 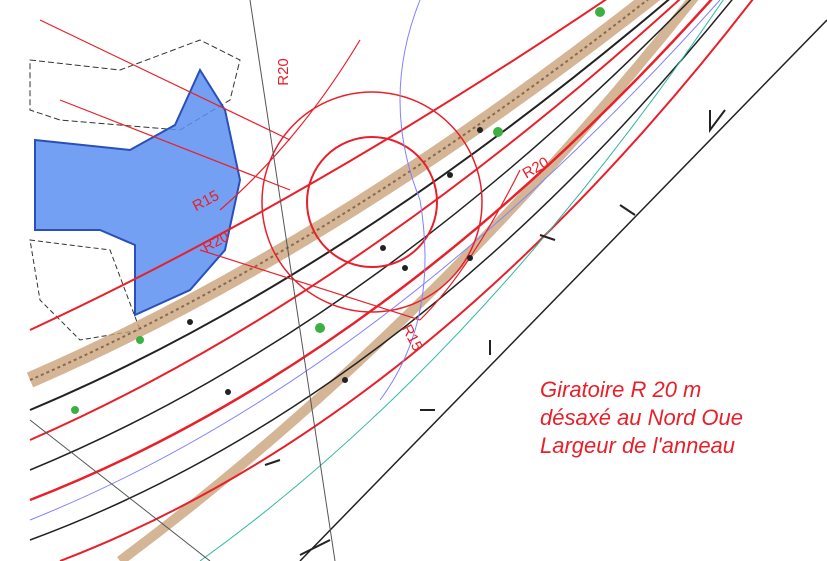 What do you see at coordinates (637, 445) in the screenshot?
I see `caption-line: Largeur de l'anneau` at bounding box center [637, 445].